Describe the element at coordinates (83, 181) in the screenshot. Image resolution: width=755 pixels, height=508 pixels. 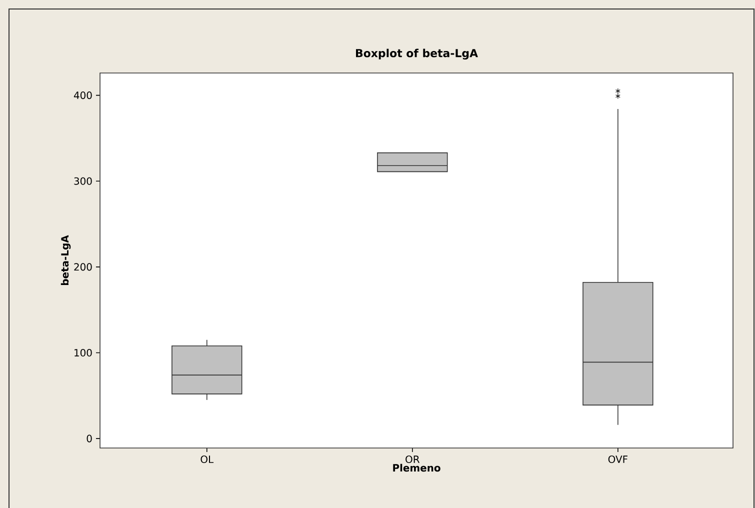
I see `y-tick-label: 300` at that location.